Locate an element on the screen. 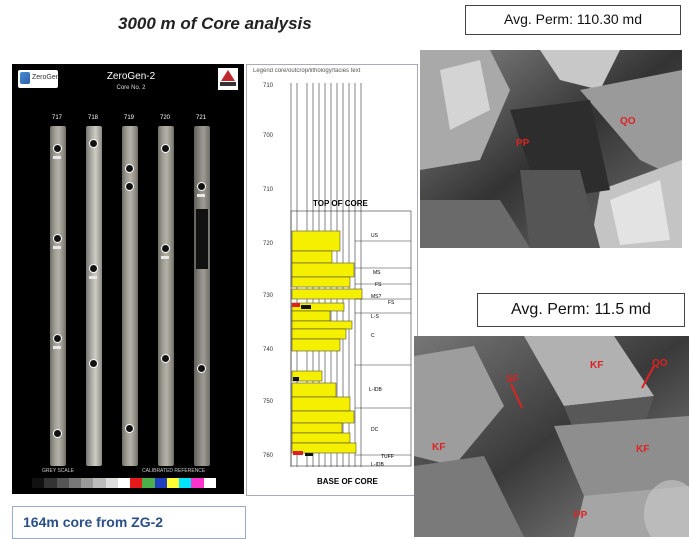 The height and width of the screenshot is (539, 689). top-of-core-label: TOP OF CORE is located at coordinates (340, 203).